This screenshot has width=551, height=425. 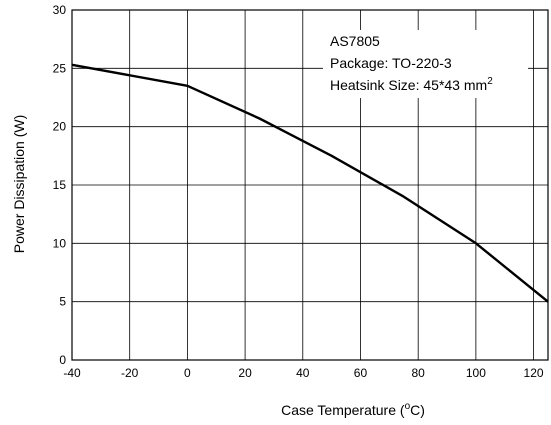 I want to click on x-tick-label: 40, so click(x=303, y=373).